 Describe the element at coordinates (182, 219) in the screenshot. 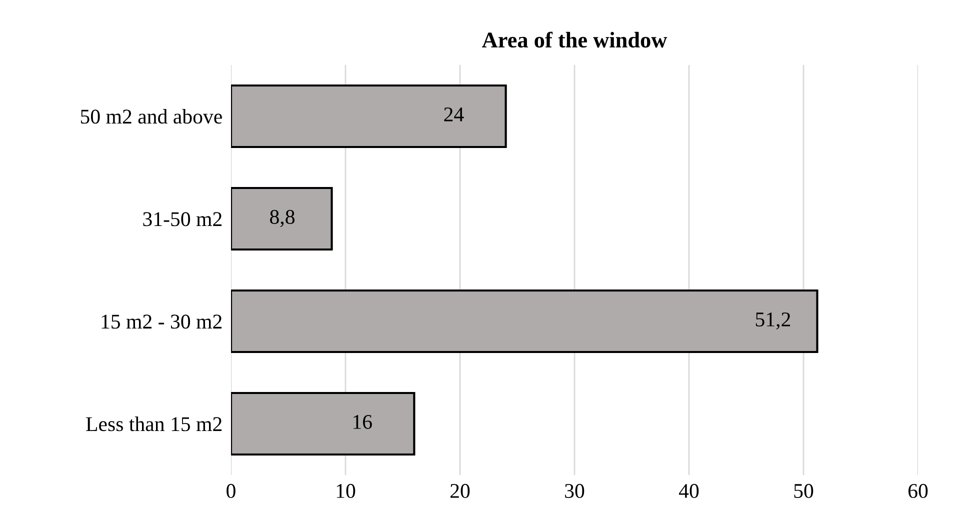

I see `y-tick-label: 31-50 m2` at that location.